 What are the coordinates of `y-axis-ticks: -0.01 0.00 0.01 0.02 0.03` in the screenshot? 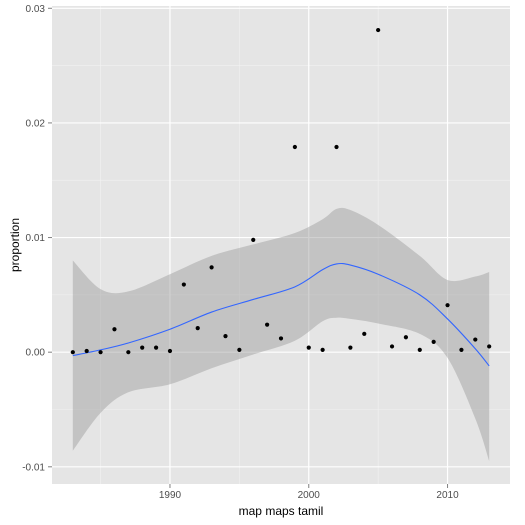 It's located at (37, 238).